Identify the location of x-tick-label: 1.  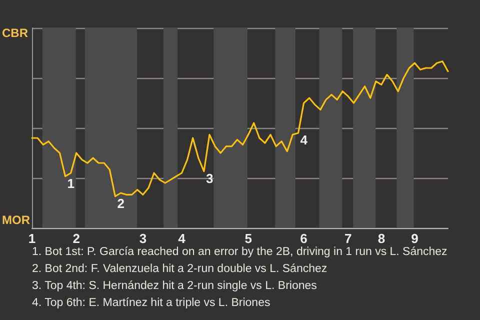
(32, 238).